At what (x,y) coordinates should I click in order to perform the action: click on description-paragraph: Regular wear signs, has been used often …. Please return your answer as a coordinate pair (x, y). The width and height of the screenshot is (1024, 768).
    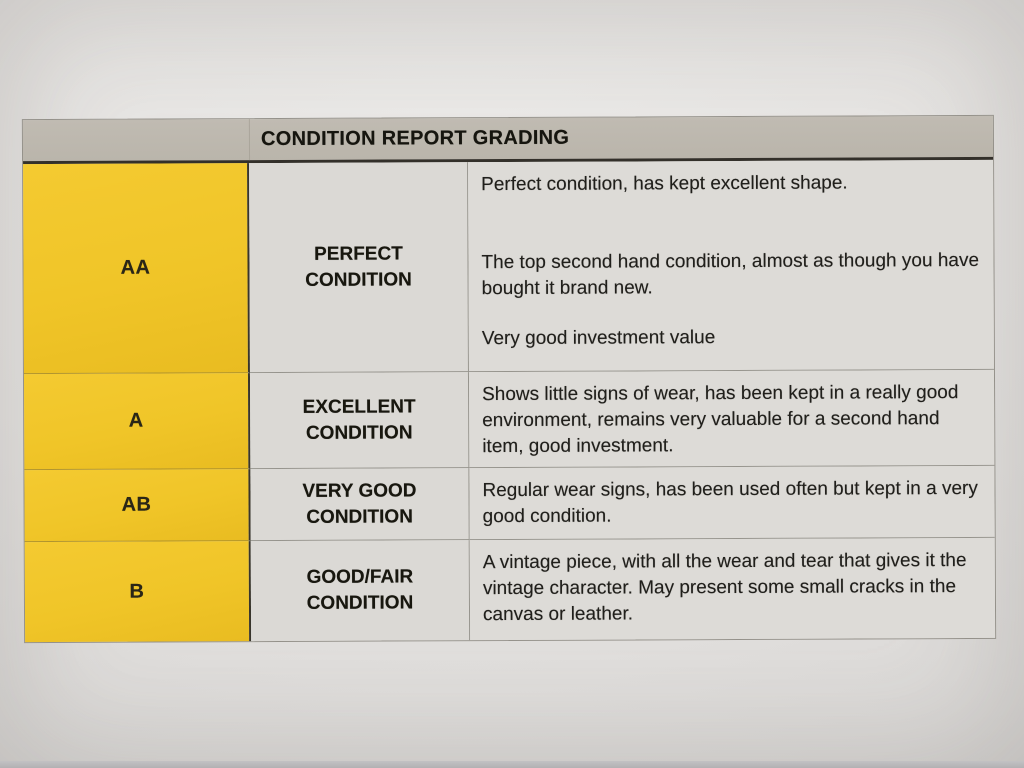
    Looking at the image, I should click on (730, 502).